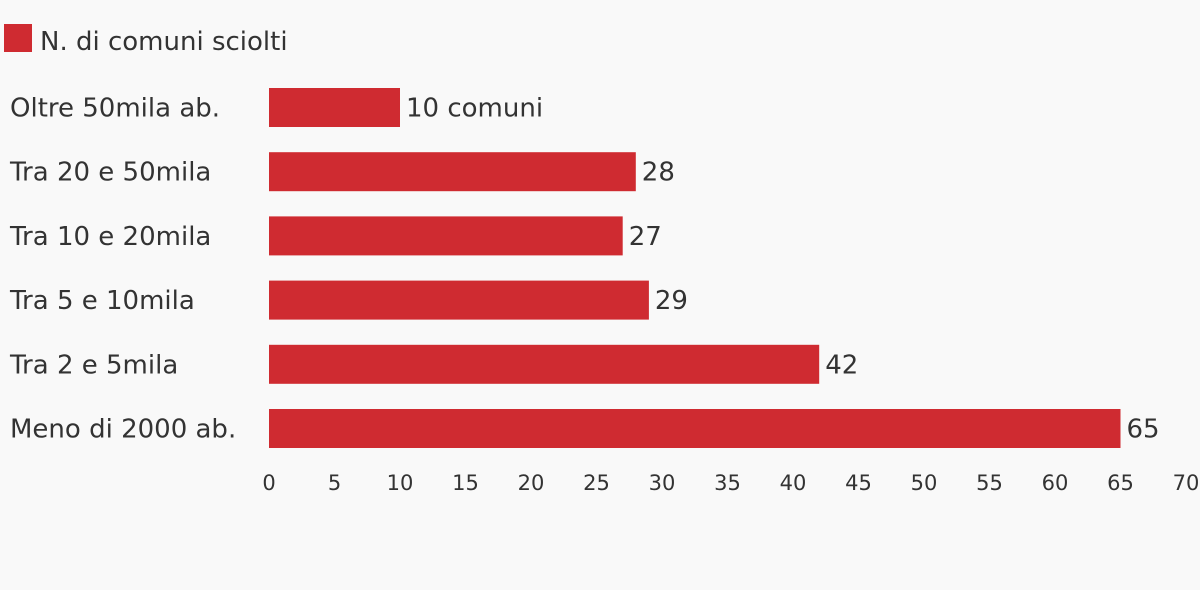  I want to click on data-label: 42, so click(841, 365).